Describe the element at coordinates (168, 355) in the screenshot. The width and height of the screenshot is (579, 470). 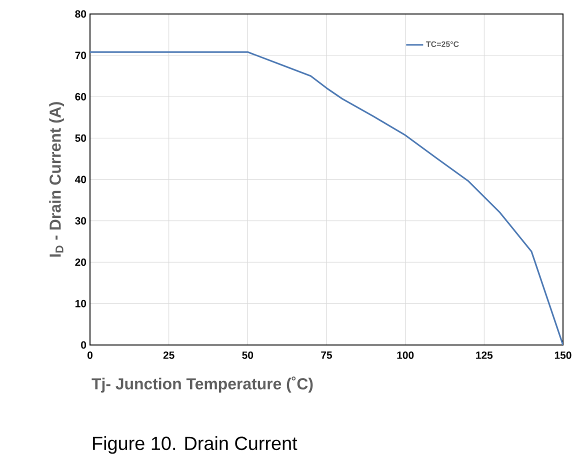
I see `x-tick-label: 25` at that location.